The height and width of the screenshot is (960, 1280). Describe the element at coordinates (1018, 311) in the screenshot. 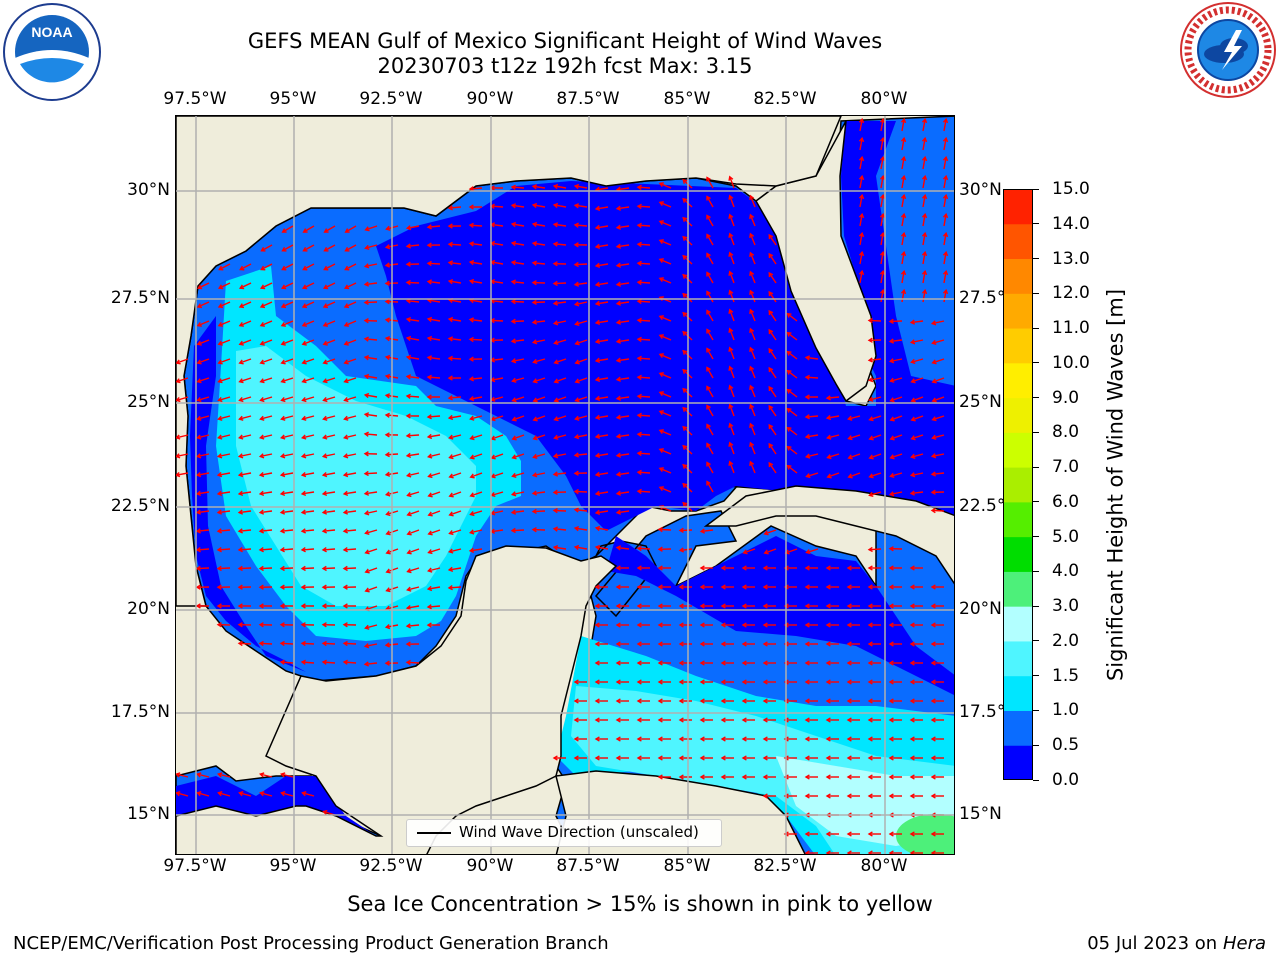

I see `colorbar-segment` at that location.